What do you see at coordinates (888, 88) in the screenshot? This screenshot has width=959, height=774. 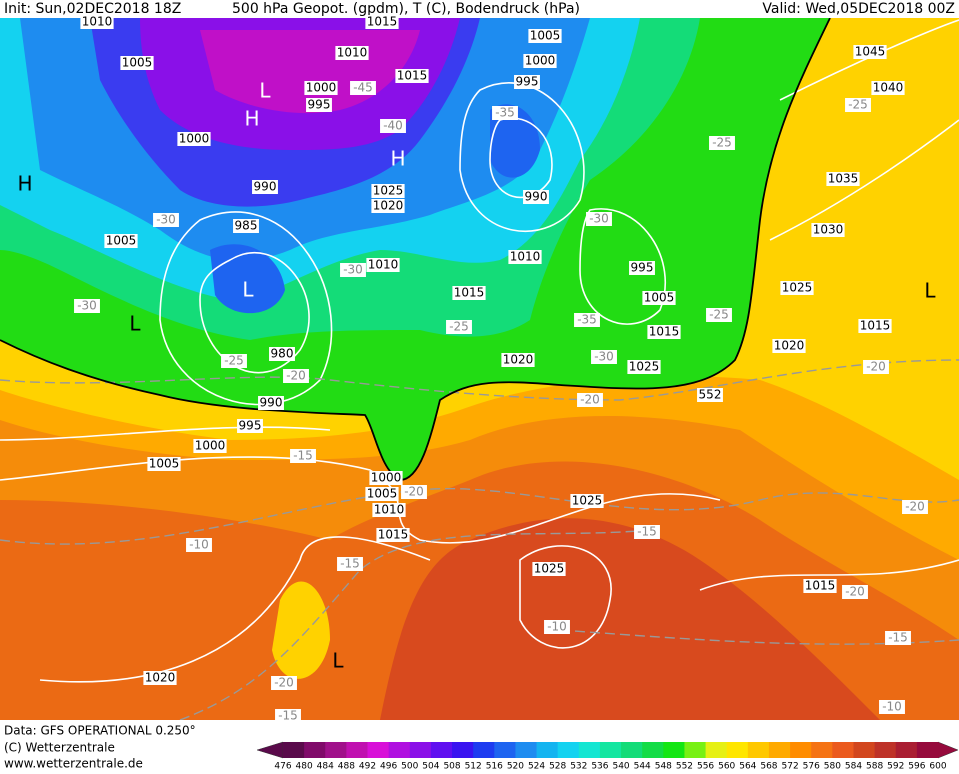 I see `pressure-label-text: 1040` at bounding box center [888, 88].